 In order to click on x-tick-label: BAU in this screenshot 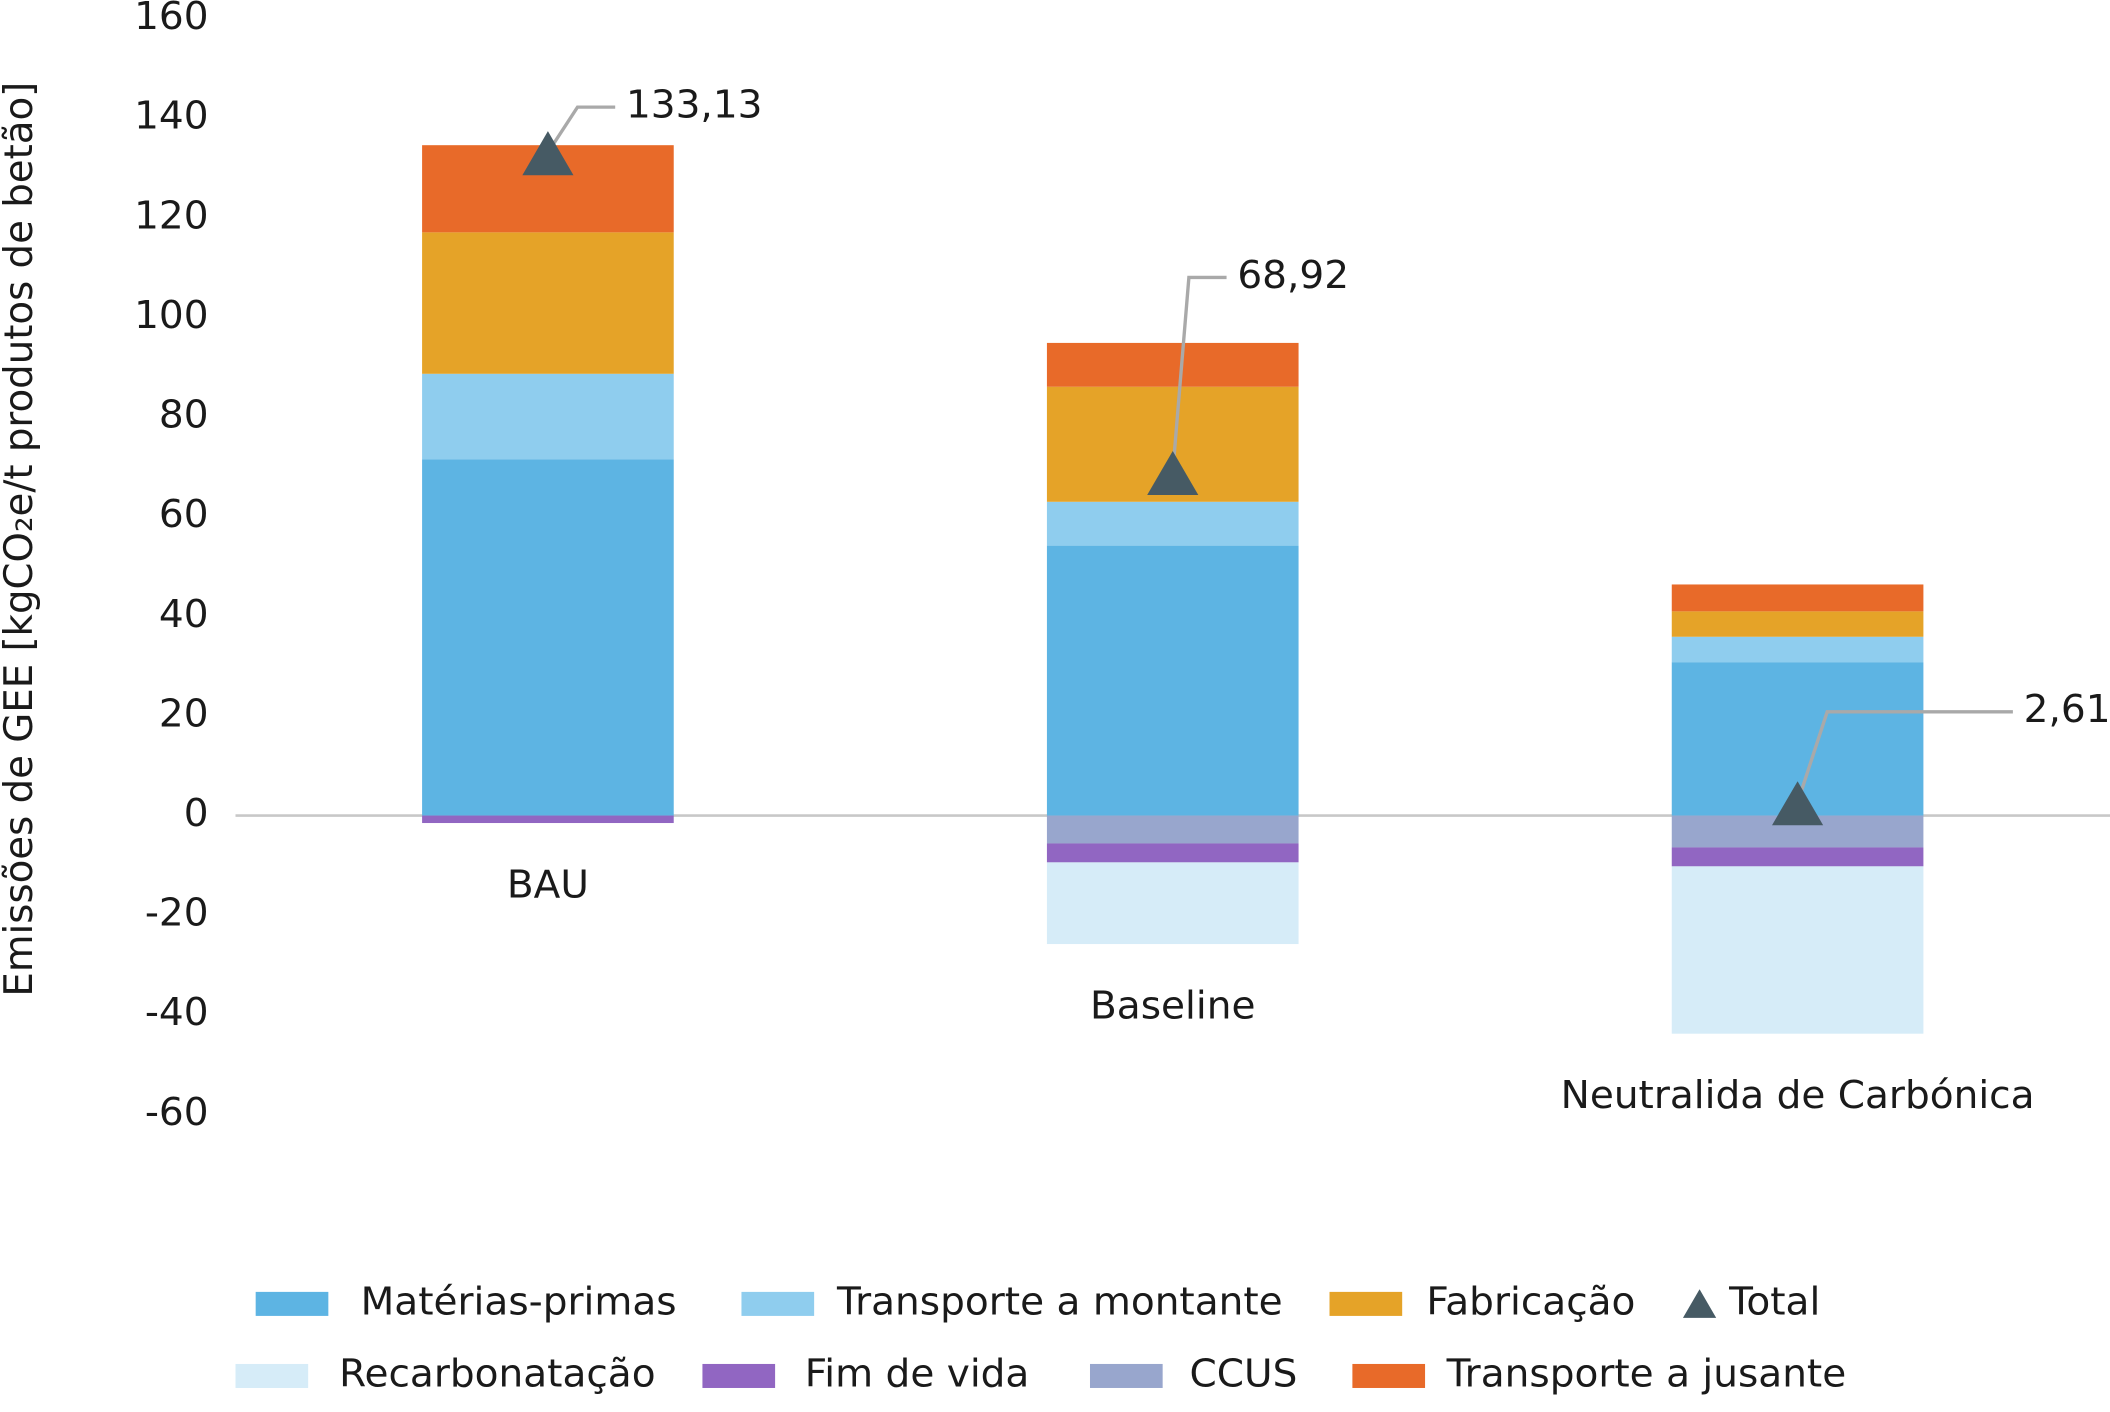, I will do `click(548, 885)`.